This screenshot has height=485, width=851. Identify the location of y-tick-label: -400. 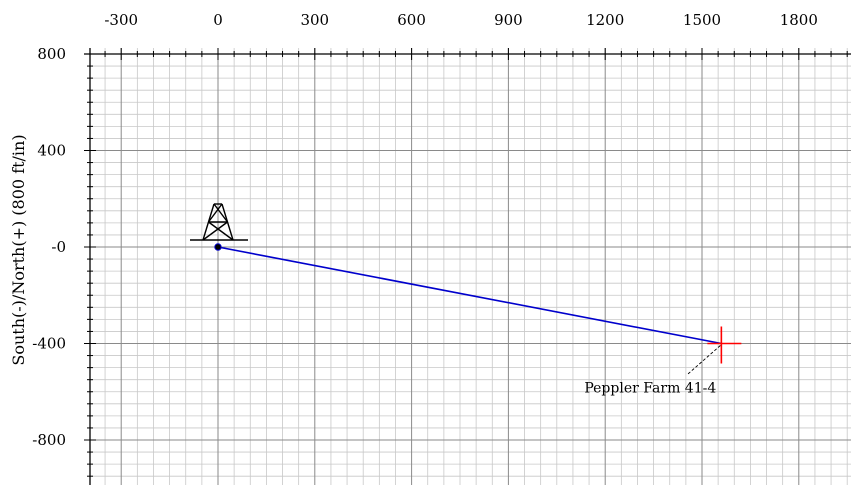
(49, 344).